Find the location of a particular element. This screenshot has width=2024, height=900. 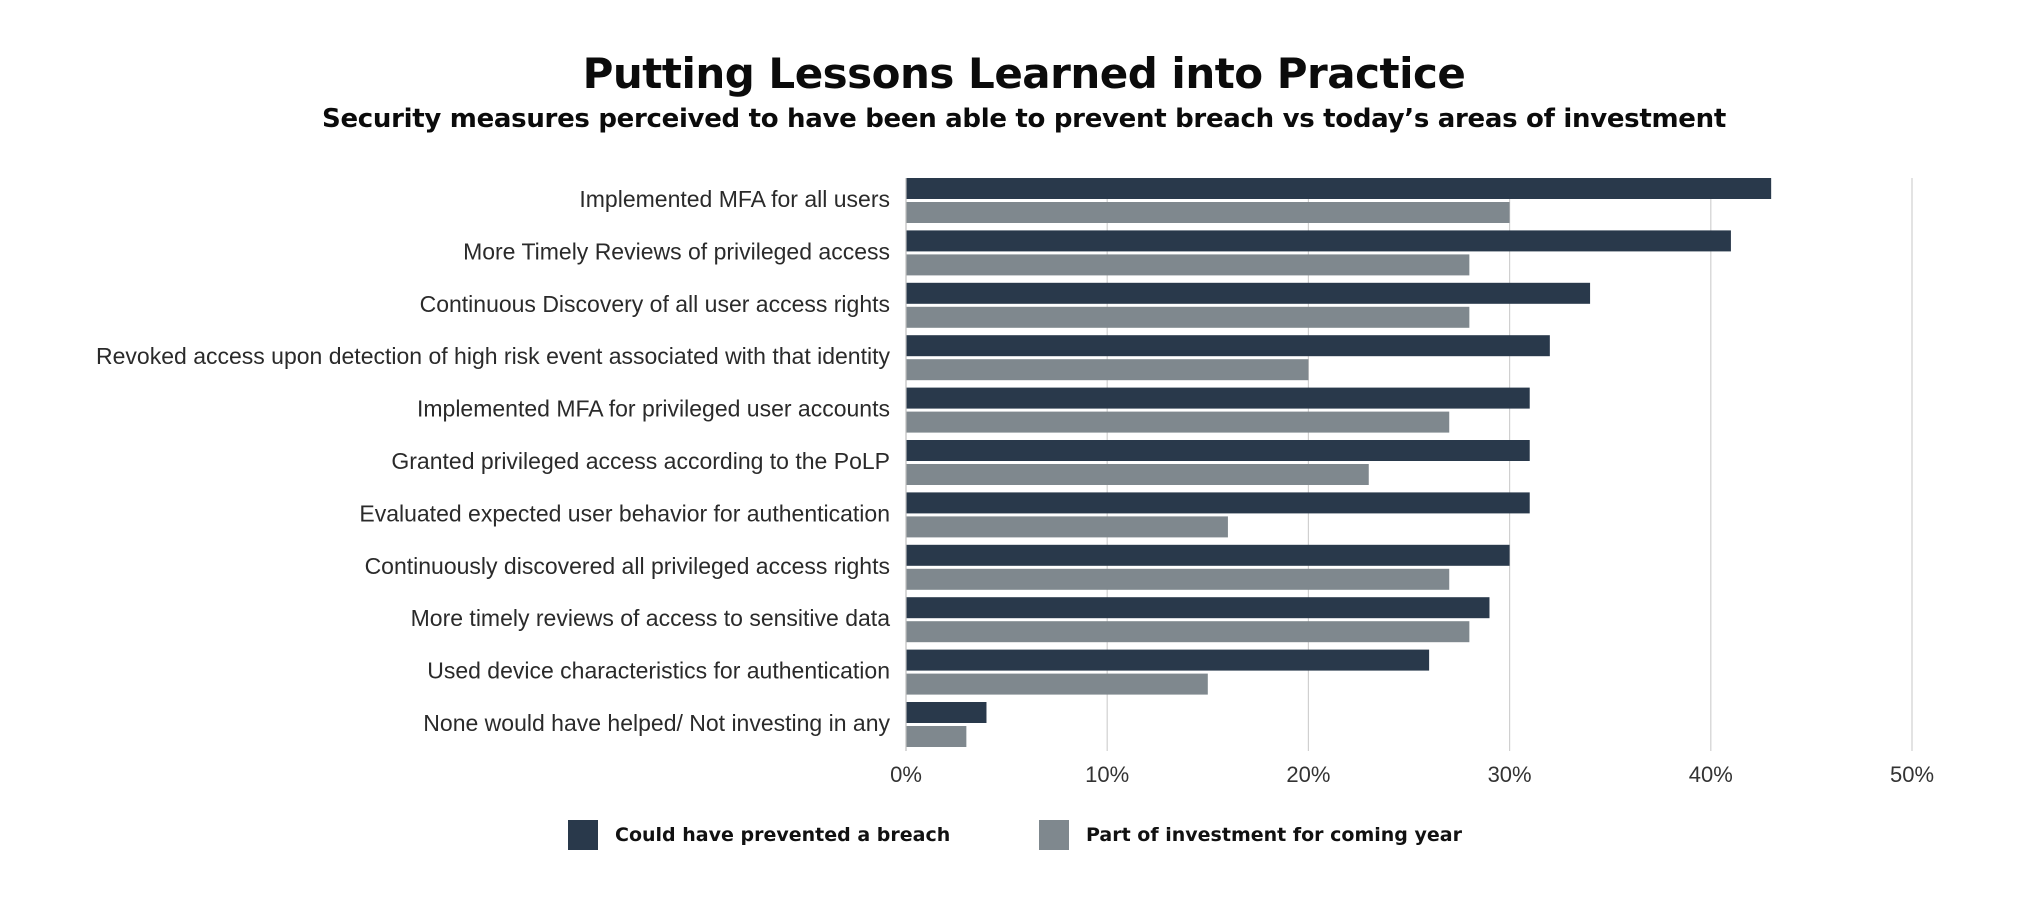

x-tick-label: 20% is located at coordinates (1308, 774).